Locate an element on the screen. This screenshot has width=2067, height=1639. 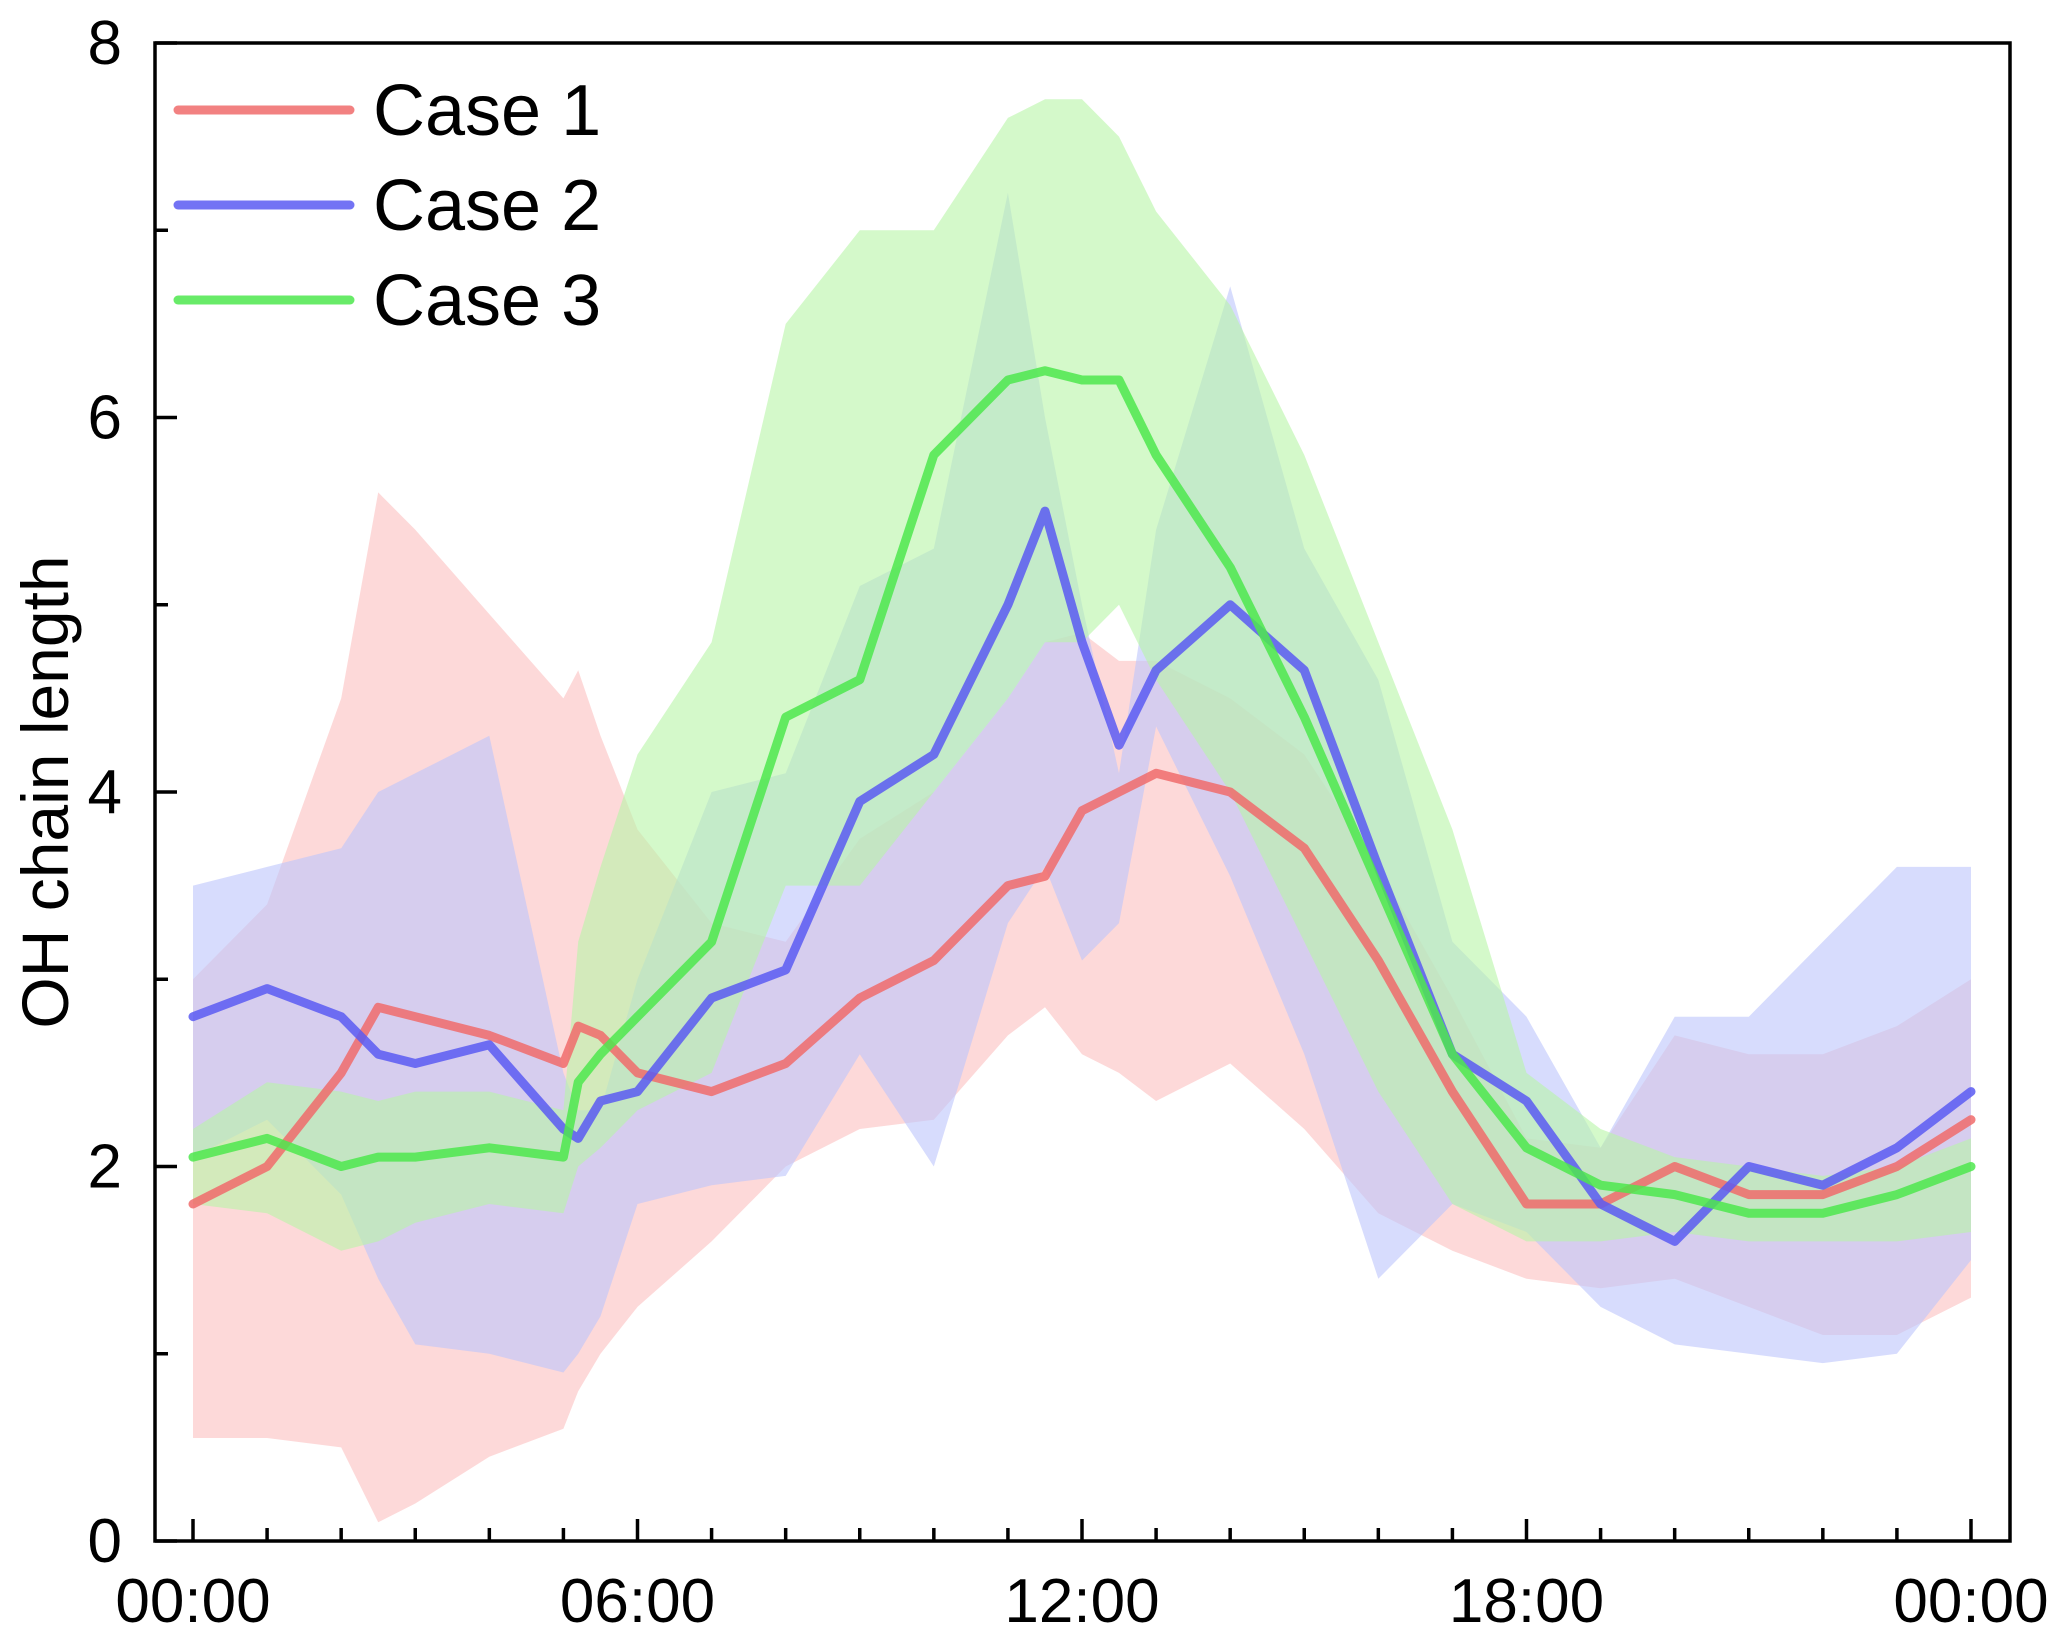
y-tick-label: 4 is located at coordinates (105, 792).